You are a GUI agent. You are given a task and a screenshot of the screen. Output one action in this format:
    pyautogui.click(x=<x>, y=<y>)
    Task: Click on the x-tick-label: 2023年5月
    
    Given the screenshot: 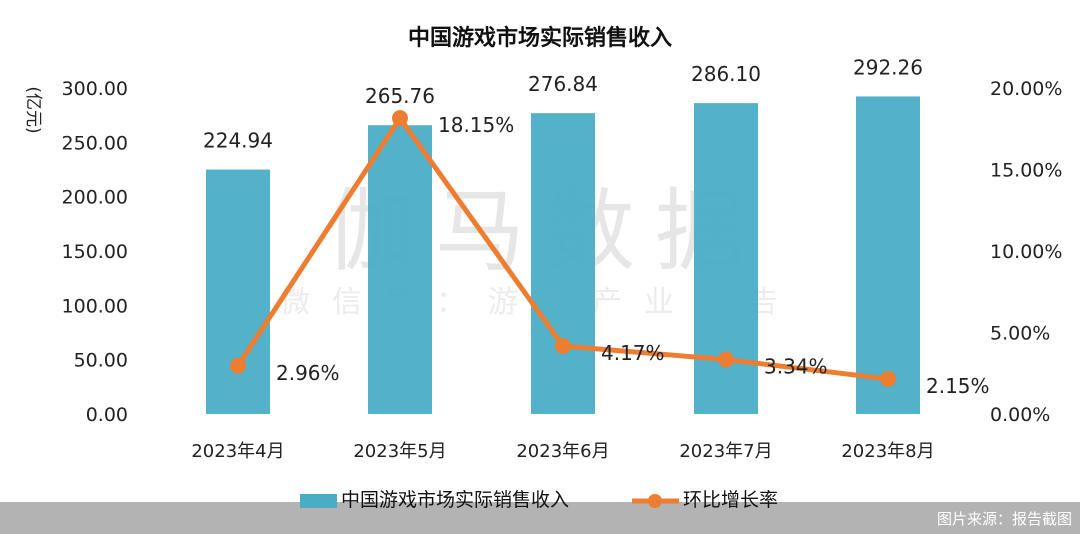 What is the action you would take?
    pyautogui.click(x=399, y=451)
    